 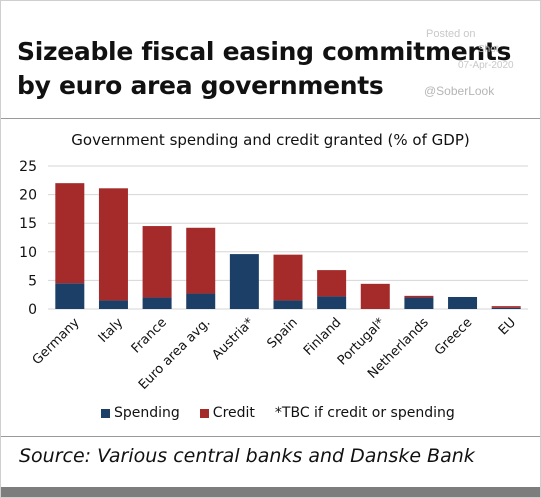 I want to click on legend-swatch-credit, so click(x=204, y=413).